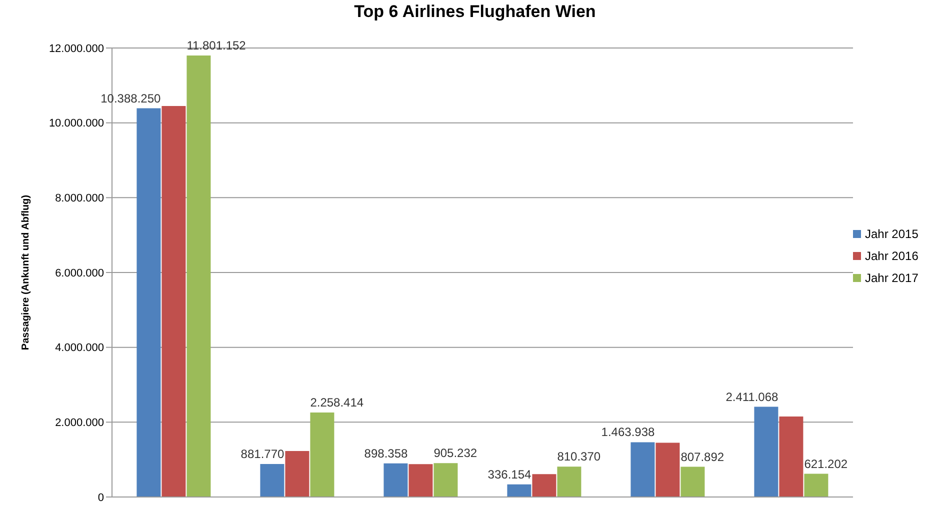  What do you see at coordinates (79, 273) in the screenshot?
I see `y-tick-label: 6.000.000` at bounding box center [79, 273].